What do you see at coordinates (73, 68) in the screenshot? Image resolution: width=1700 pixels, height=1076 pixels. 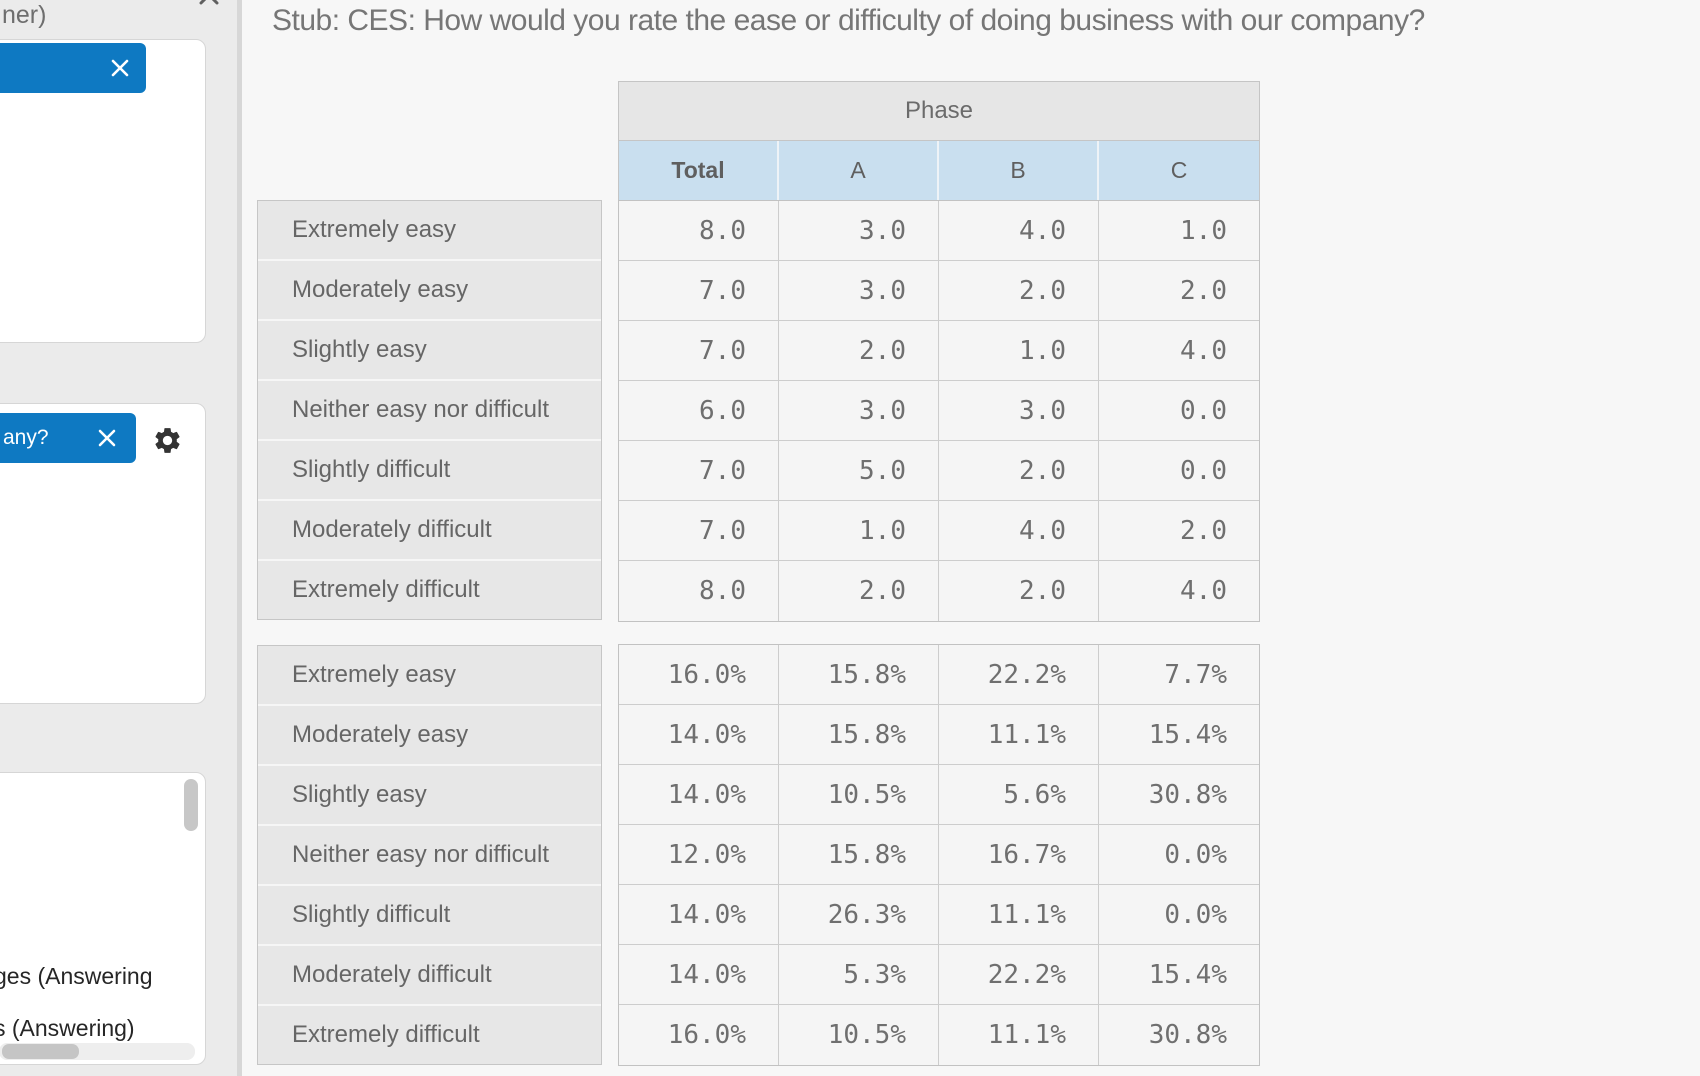 I see `banner-question-chip` at bounding box center [73, 68].